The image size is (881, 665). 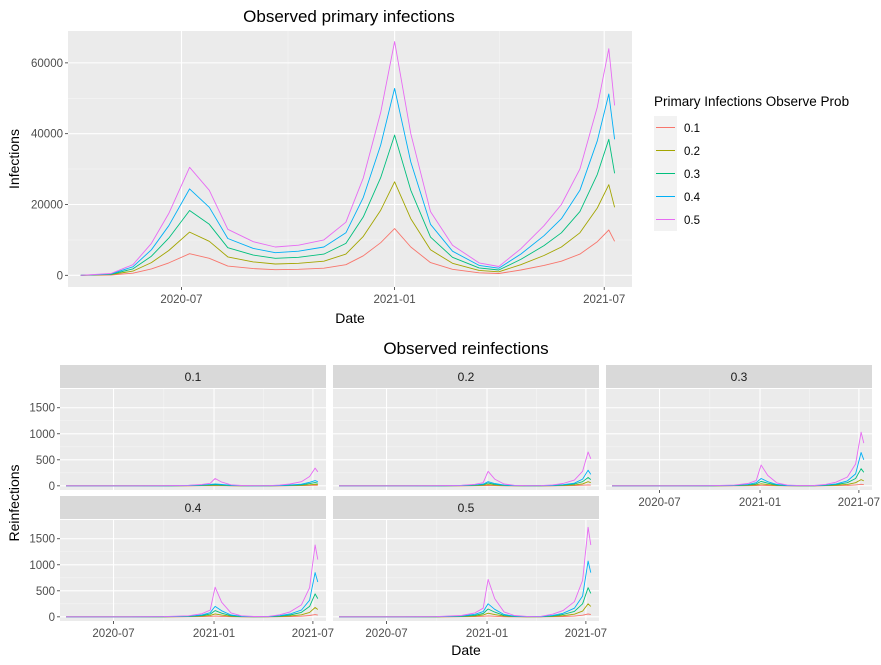 I want to click on facet-strip-label: 0.2, so click(x=466, y=377).